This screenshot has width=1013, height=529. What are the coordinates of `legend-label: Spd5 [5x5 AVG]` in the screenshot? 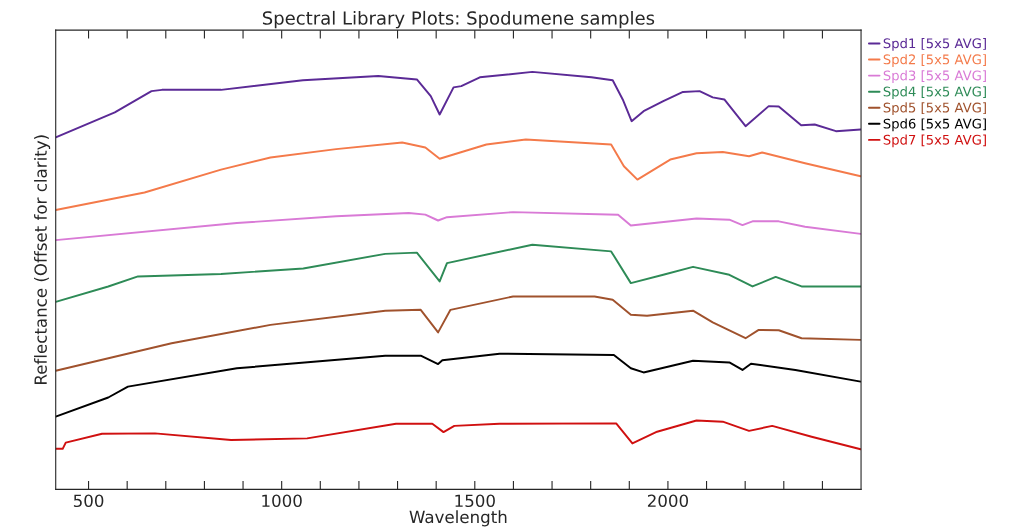 It's located at (934, 109).